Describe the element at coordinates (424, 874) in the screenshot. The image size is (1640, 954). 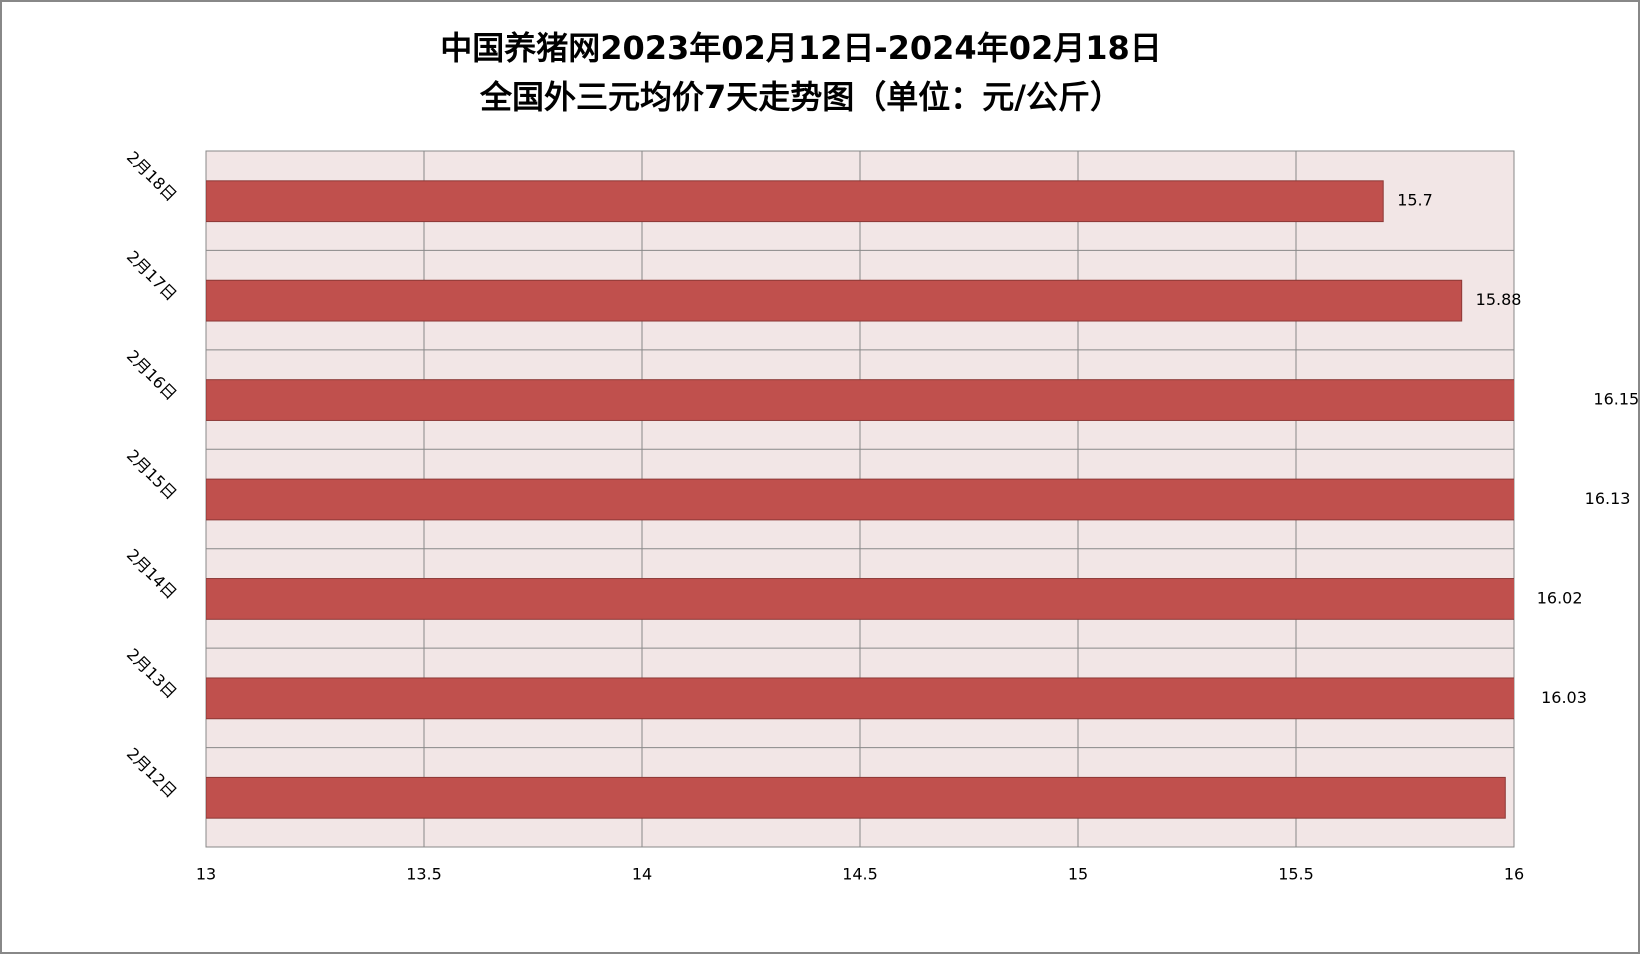
I see `x-tick-label: 13.5` at that location.